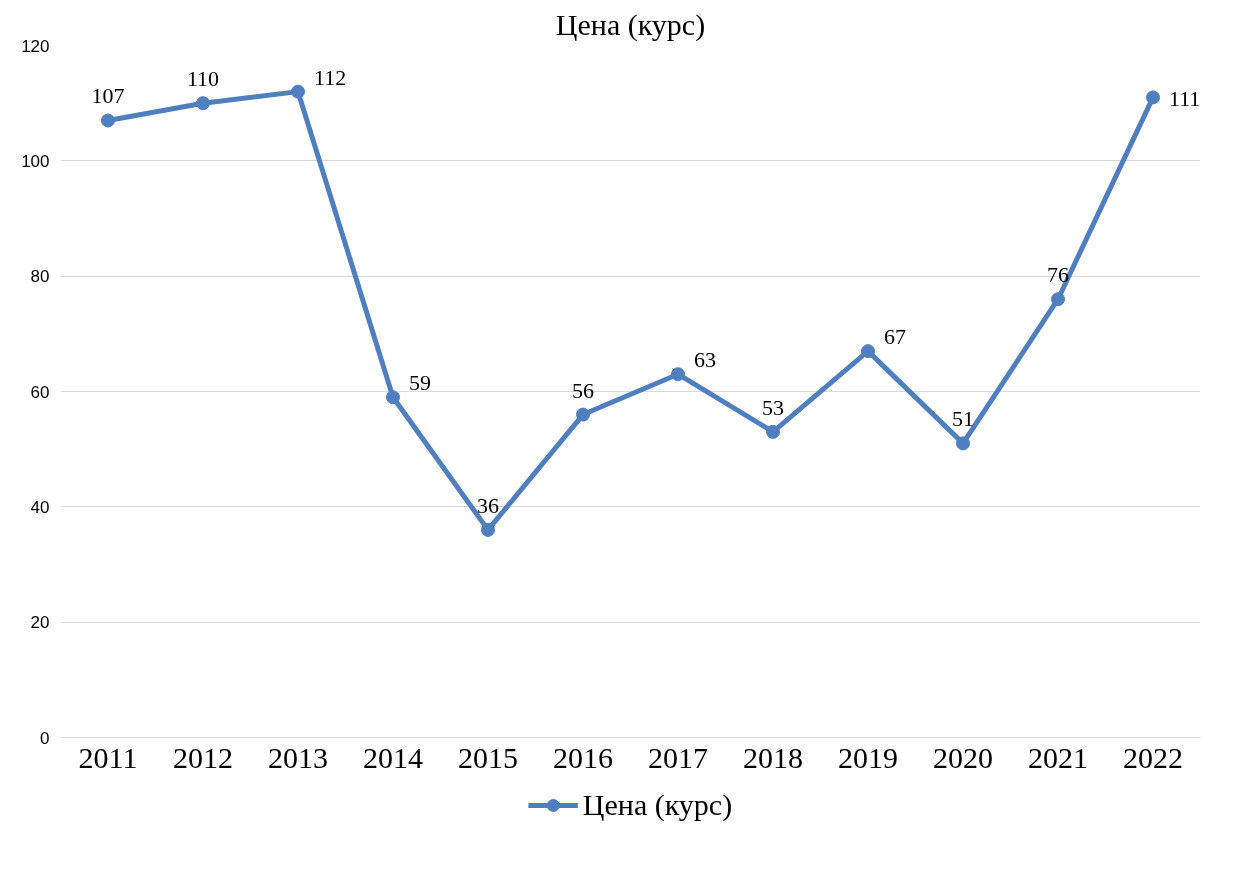 This screenshot has width=1259, height=872. I want to click on y-tick-label: 100, so click(35, 161).